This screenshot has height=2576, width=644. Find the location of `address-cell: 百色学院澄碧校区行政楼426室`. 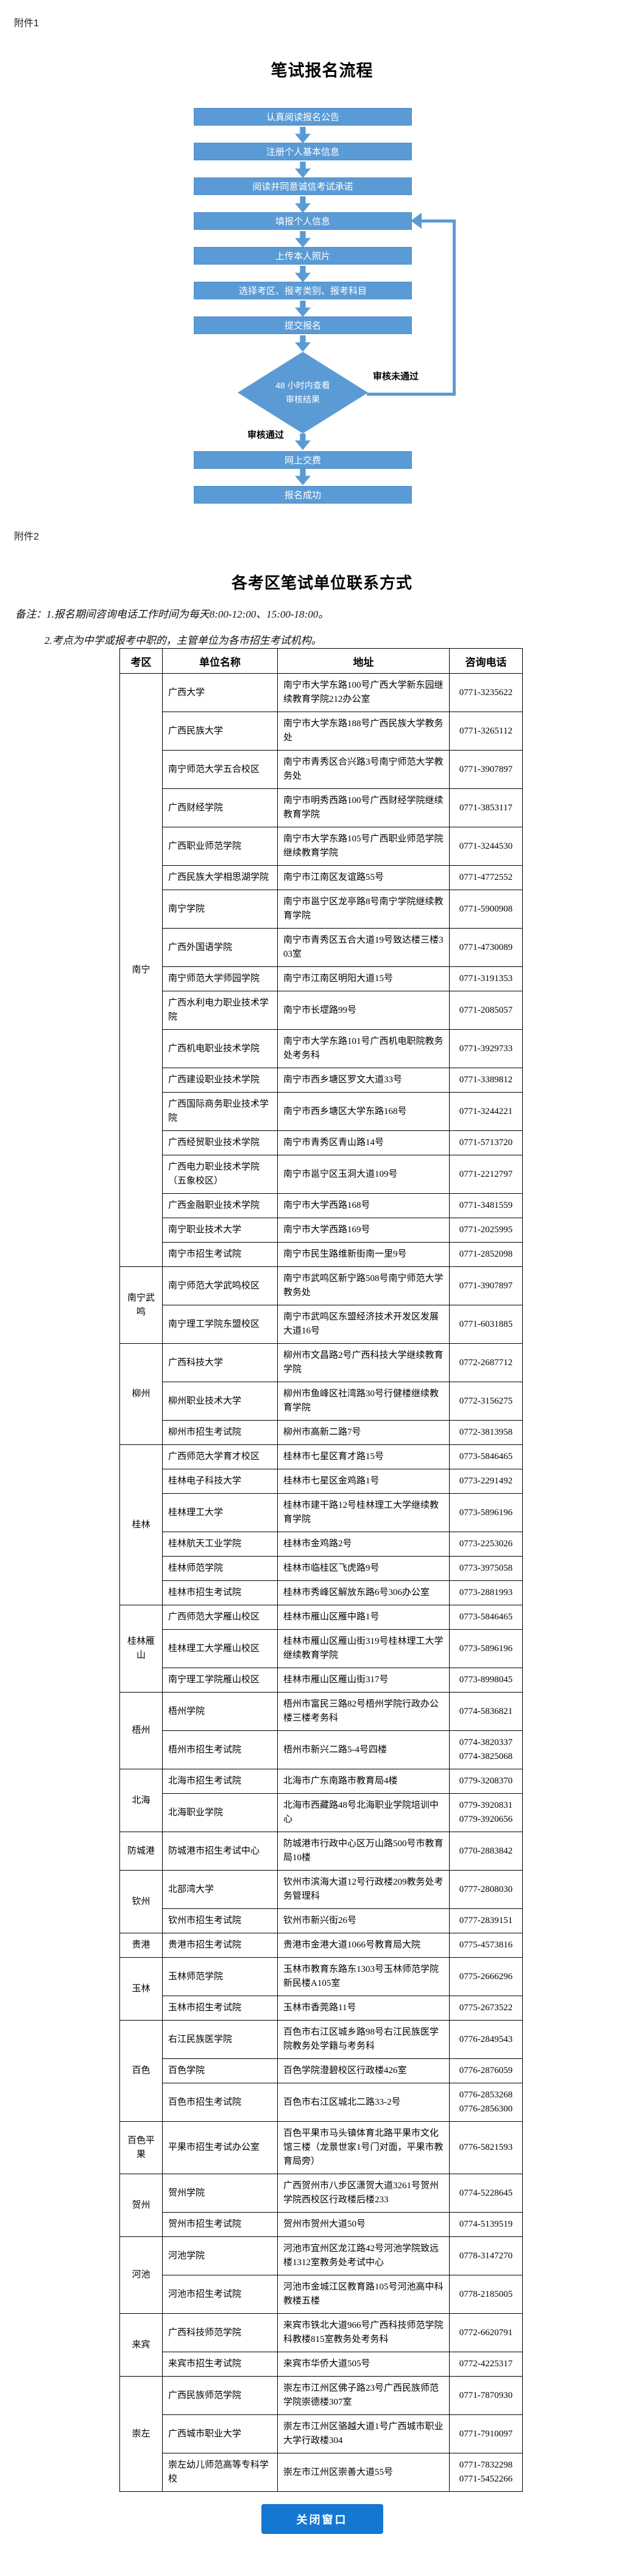

address-cell: 百色学院澄碧校区行政楼426室 is located at coordinates (363, 2070).